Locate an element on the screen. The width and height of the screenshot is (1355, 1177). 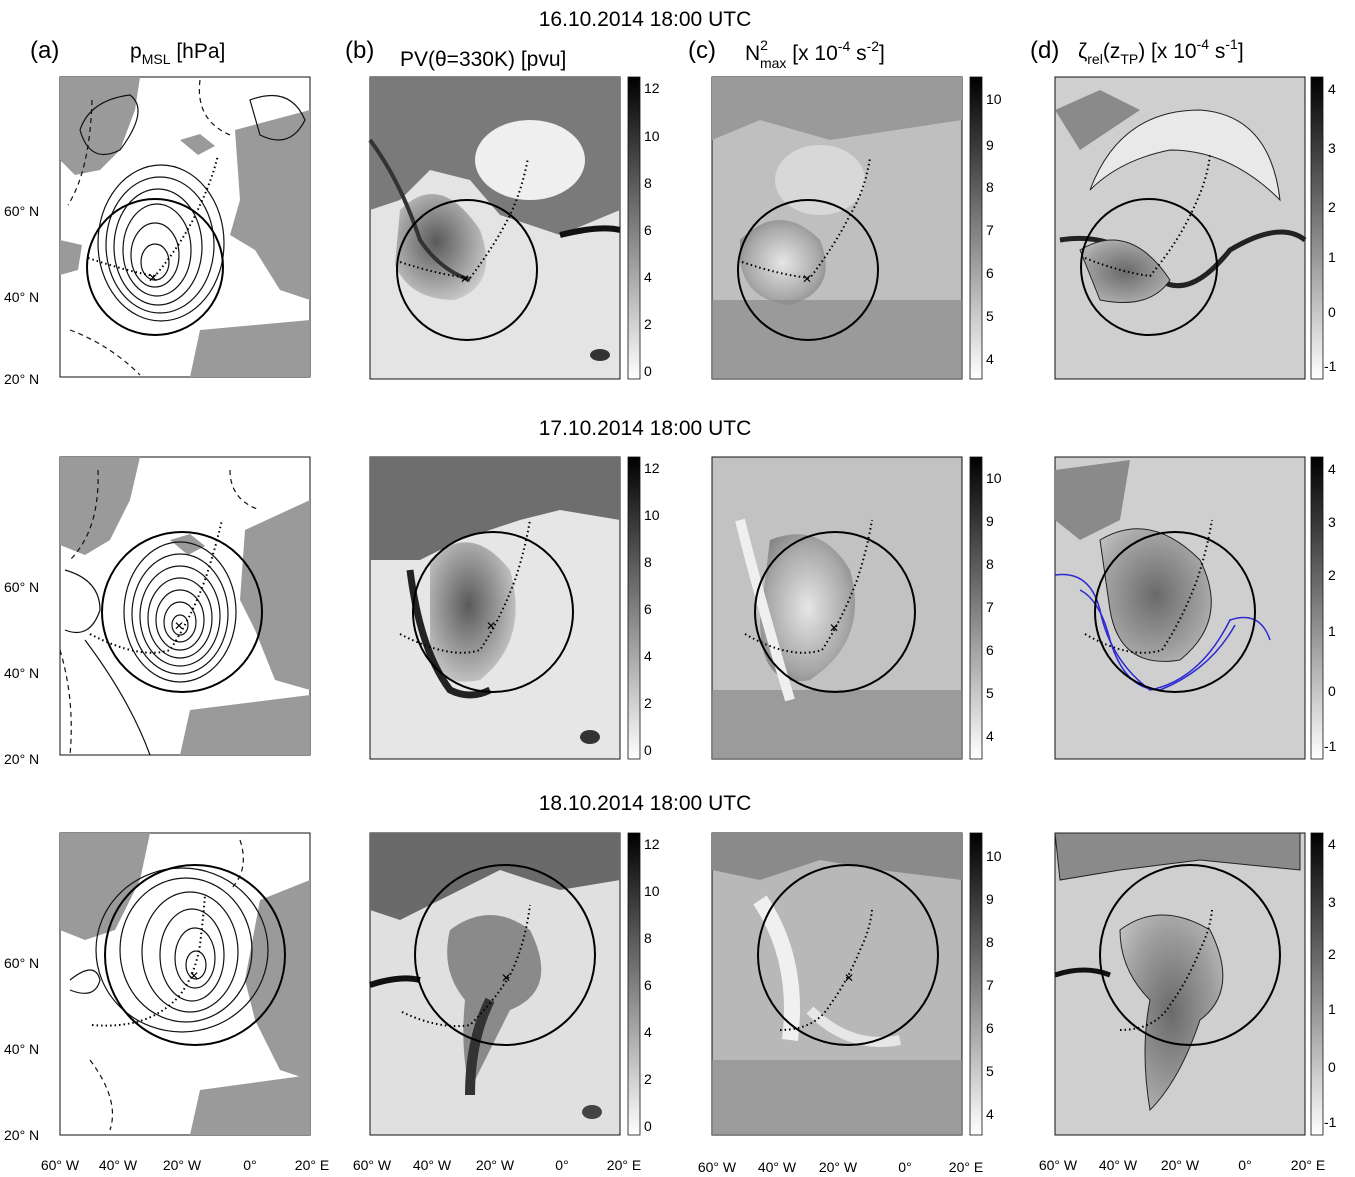
cbar-c2-9: 9 is located at coordinates (990, 521).